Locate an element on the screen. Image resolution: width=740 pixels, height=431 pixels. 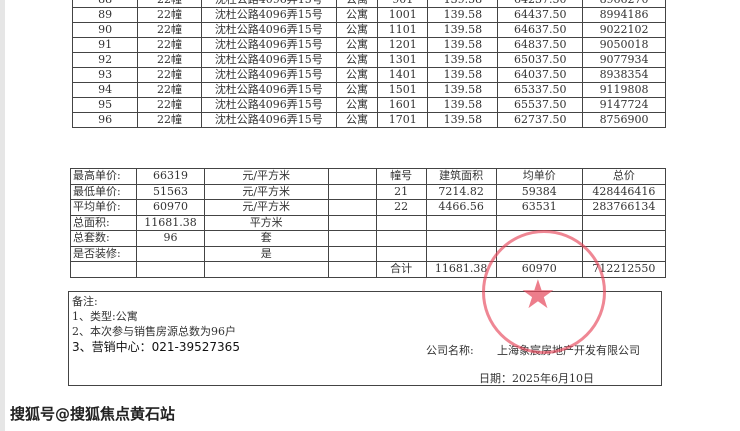
table-cell: 1301 is located at coordinates (403, 60).